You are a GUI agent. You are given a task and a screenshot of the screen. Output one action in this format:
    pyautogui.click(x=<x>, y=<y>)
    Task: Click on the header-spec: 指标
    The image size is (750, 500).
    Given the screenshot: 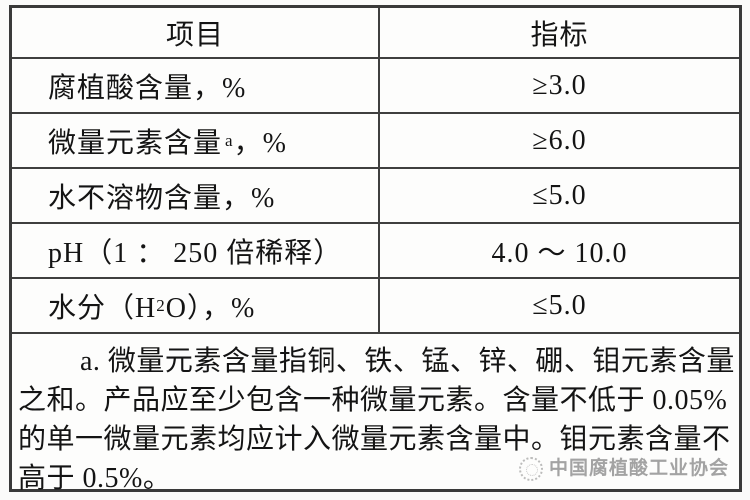 What is the action you would take?
    pyautogui.click(x=558, y=32)
    